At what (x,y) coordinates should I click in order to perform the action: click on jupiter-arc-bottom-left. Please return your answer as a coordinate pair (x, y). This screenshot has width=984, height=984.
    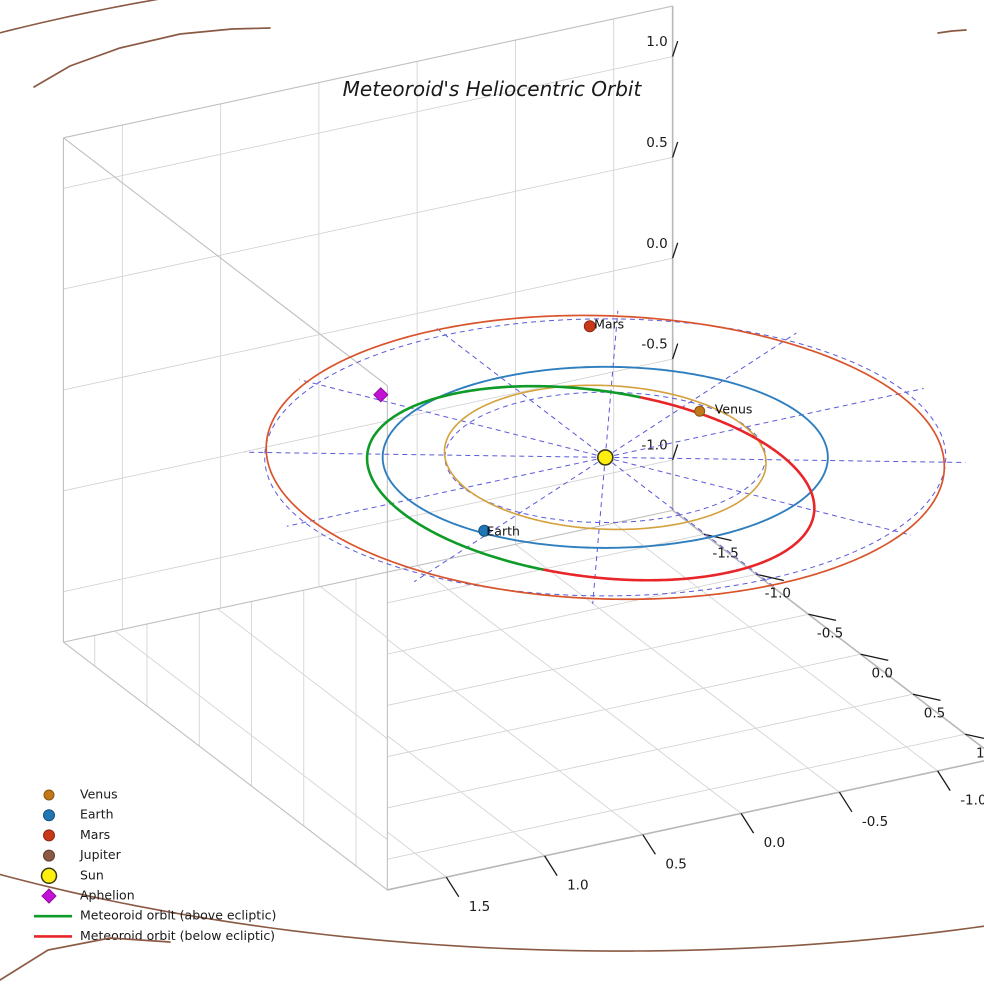
    Looking at the image, I should click on (85, 959).